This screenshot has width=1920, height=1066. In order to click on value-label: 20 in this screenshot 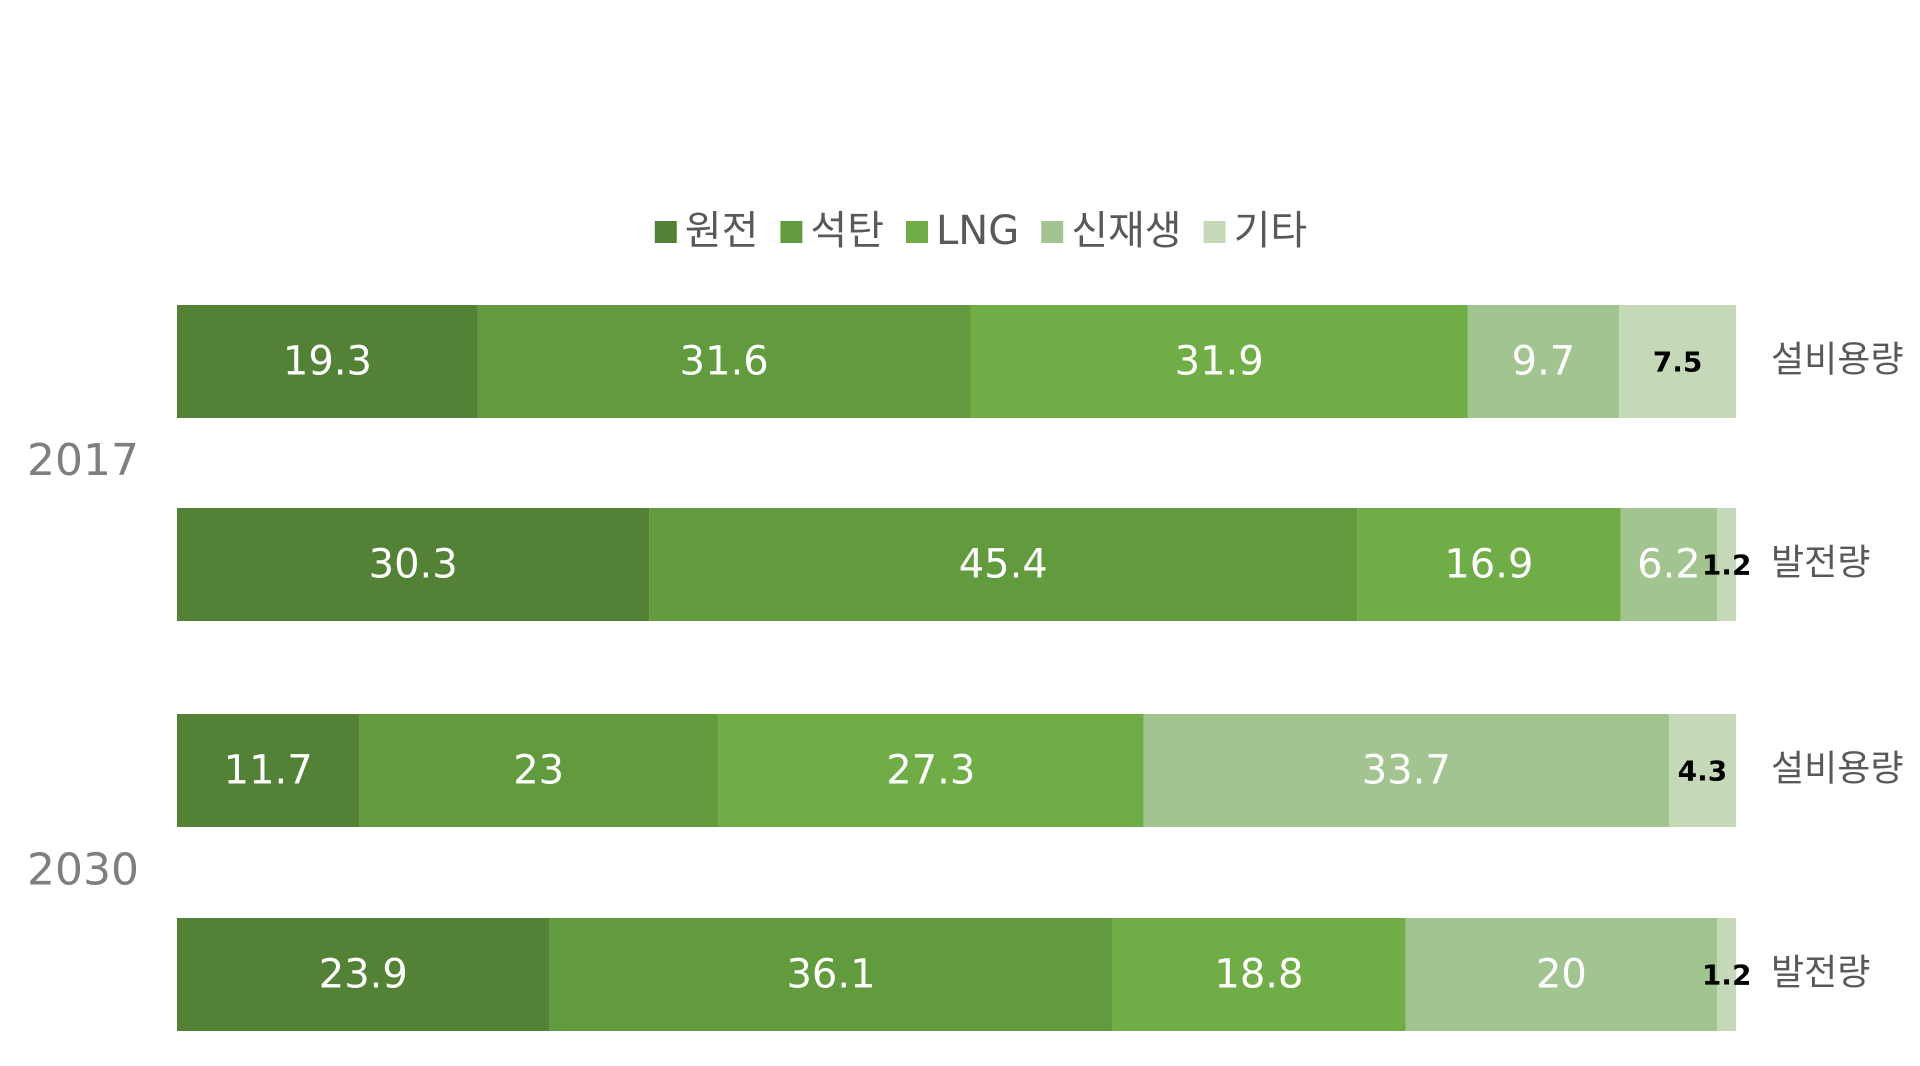, I will do `click(1561, 975)`.